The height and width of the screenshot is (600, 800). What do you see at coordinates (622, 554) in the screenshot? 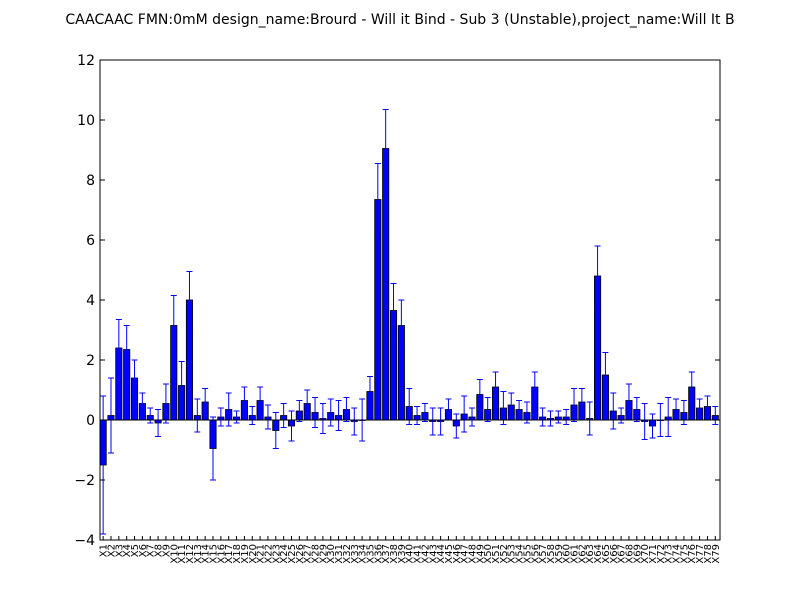
I see `x-tick-label: X67` at bounding box center [622, 554].